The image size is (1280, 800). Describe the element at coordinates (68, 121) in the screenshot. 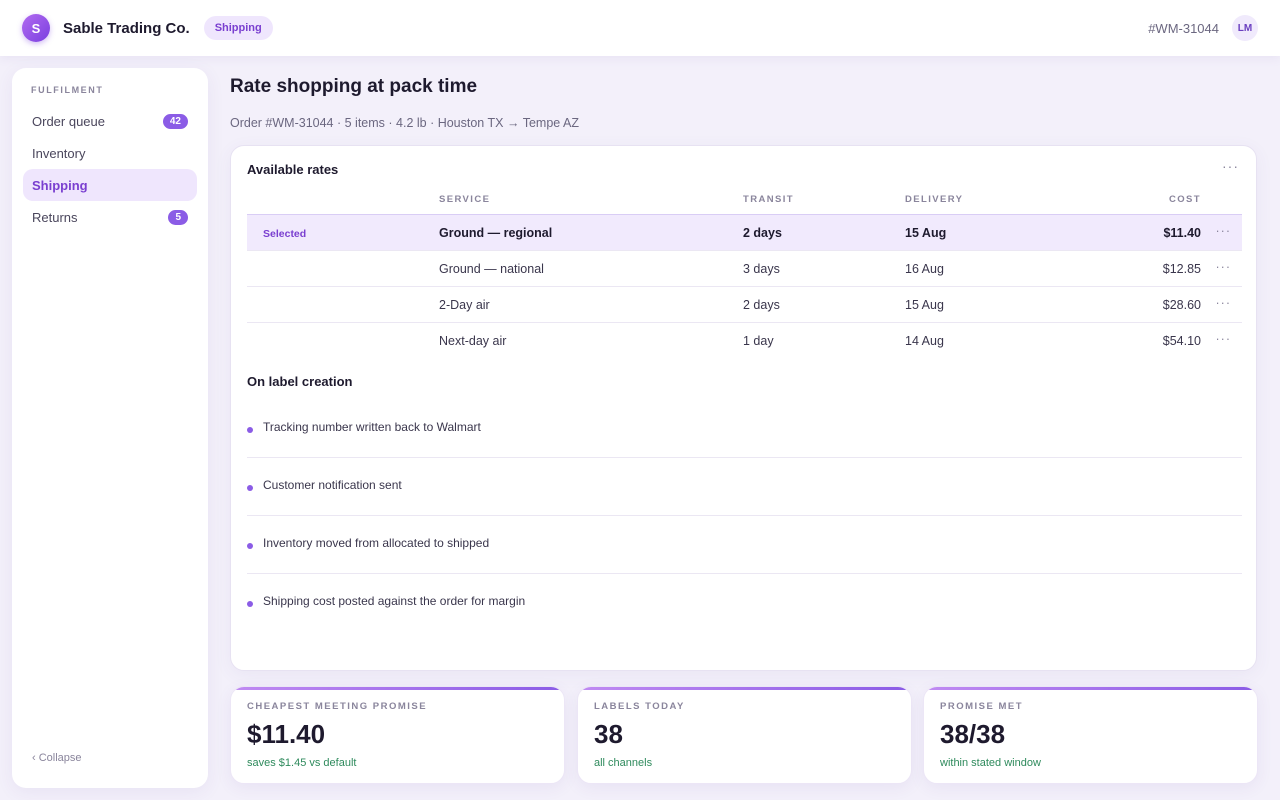

I see `sidebar-item-label: Order queue` at that location.